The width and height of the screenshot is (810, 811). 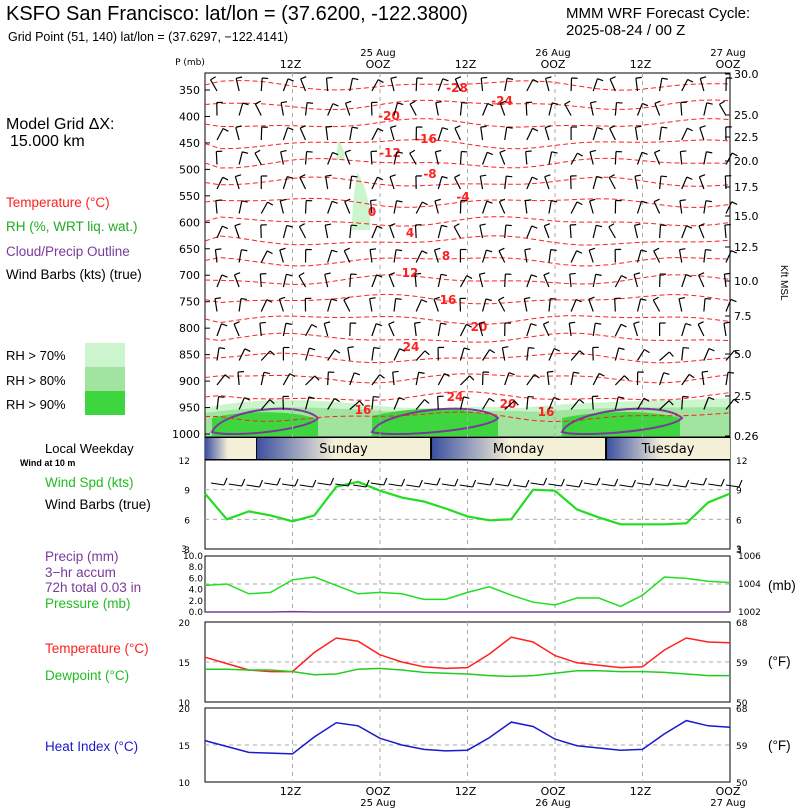 What do you see at coordinates (739, 492) in the screenshot?
I see `wind-ytick-right: 9` at bounding box center [739, 492].